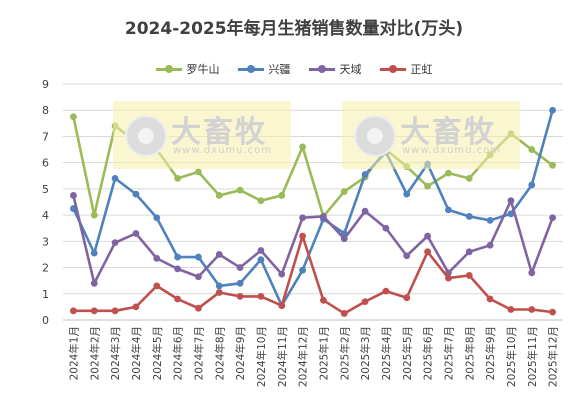 This screenshot has height=408, width=588. What do you see at coordinates (178, 353) in the screenshot?
I see `x-tick-label: 2024年6月` at bounding box center [178, 353].